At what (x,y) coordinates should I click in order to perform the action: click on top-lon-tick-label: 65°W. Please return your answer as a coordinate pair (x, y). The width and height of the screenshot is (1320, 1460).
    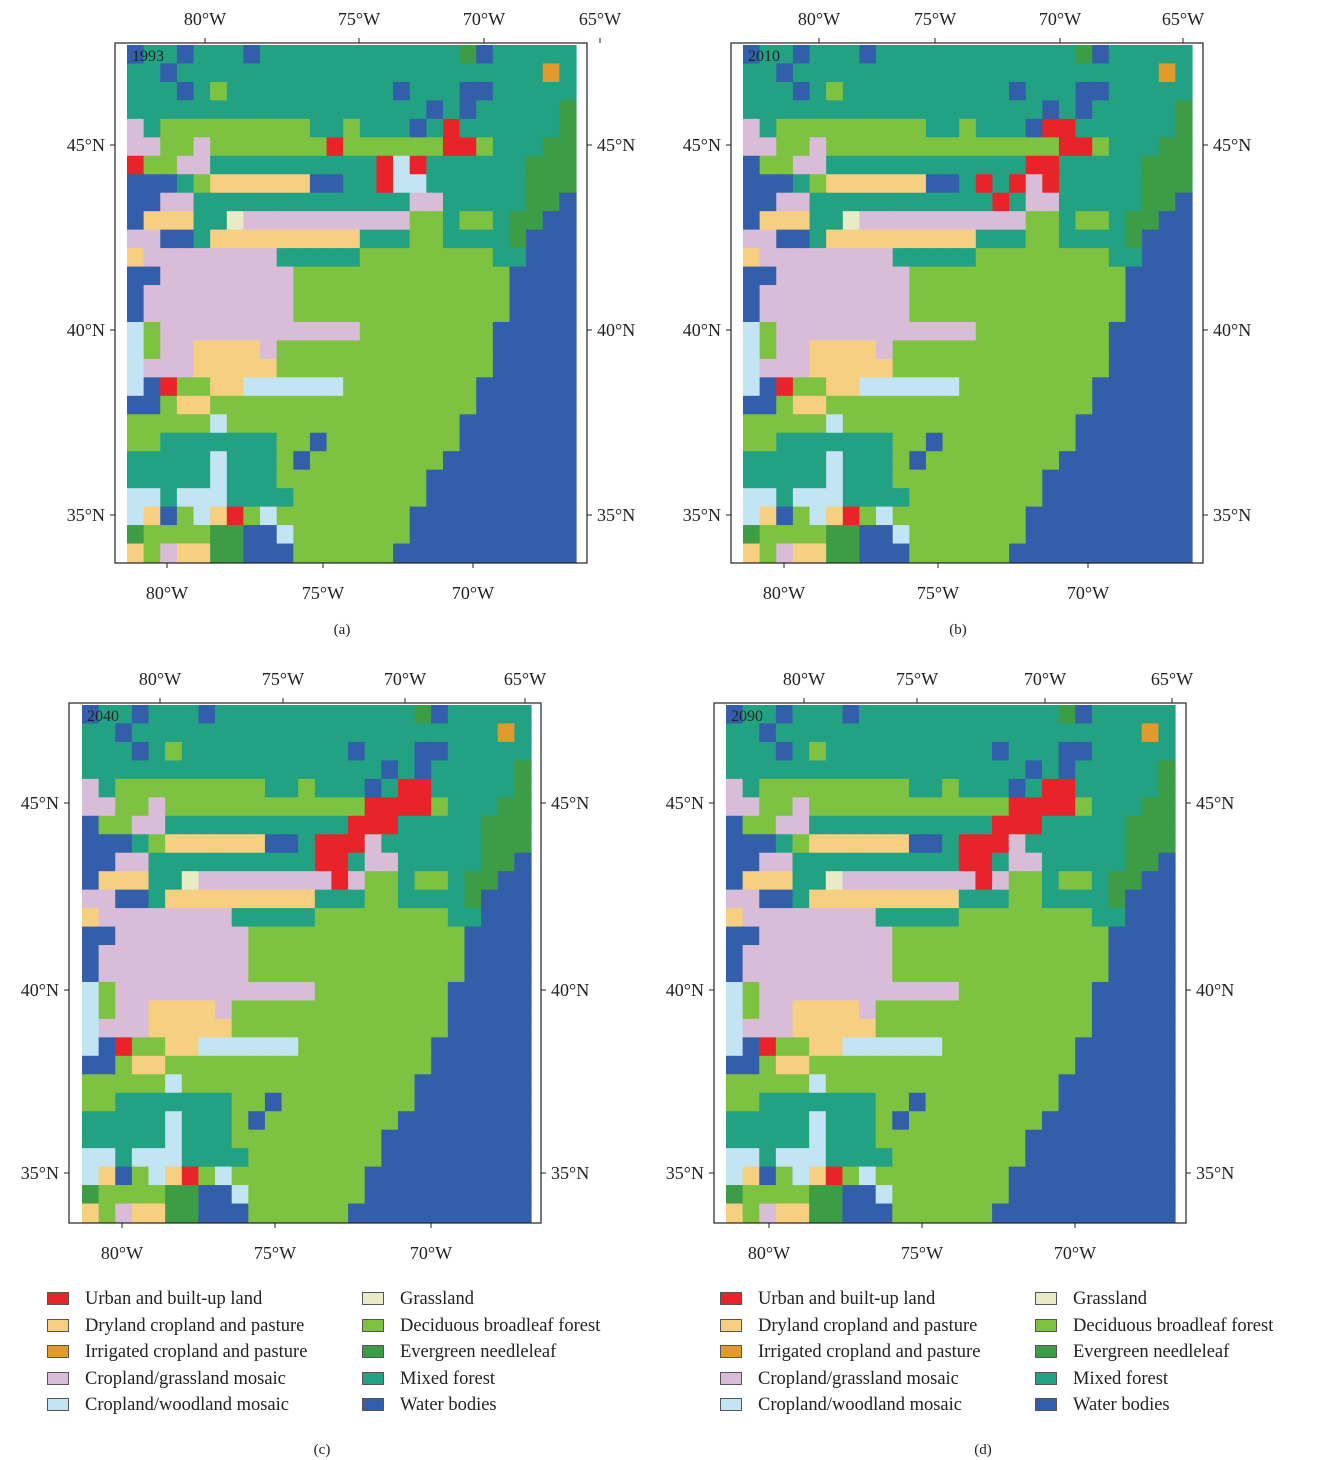
    Looking at the image, I should click on (1183, 19).